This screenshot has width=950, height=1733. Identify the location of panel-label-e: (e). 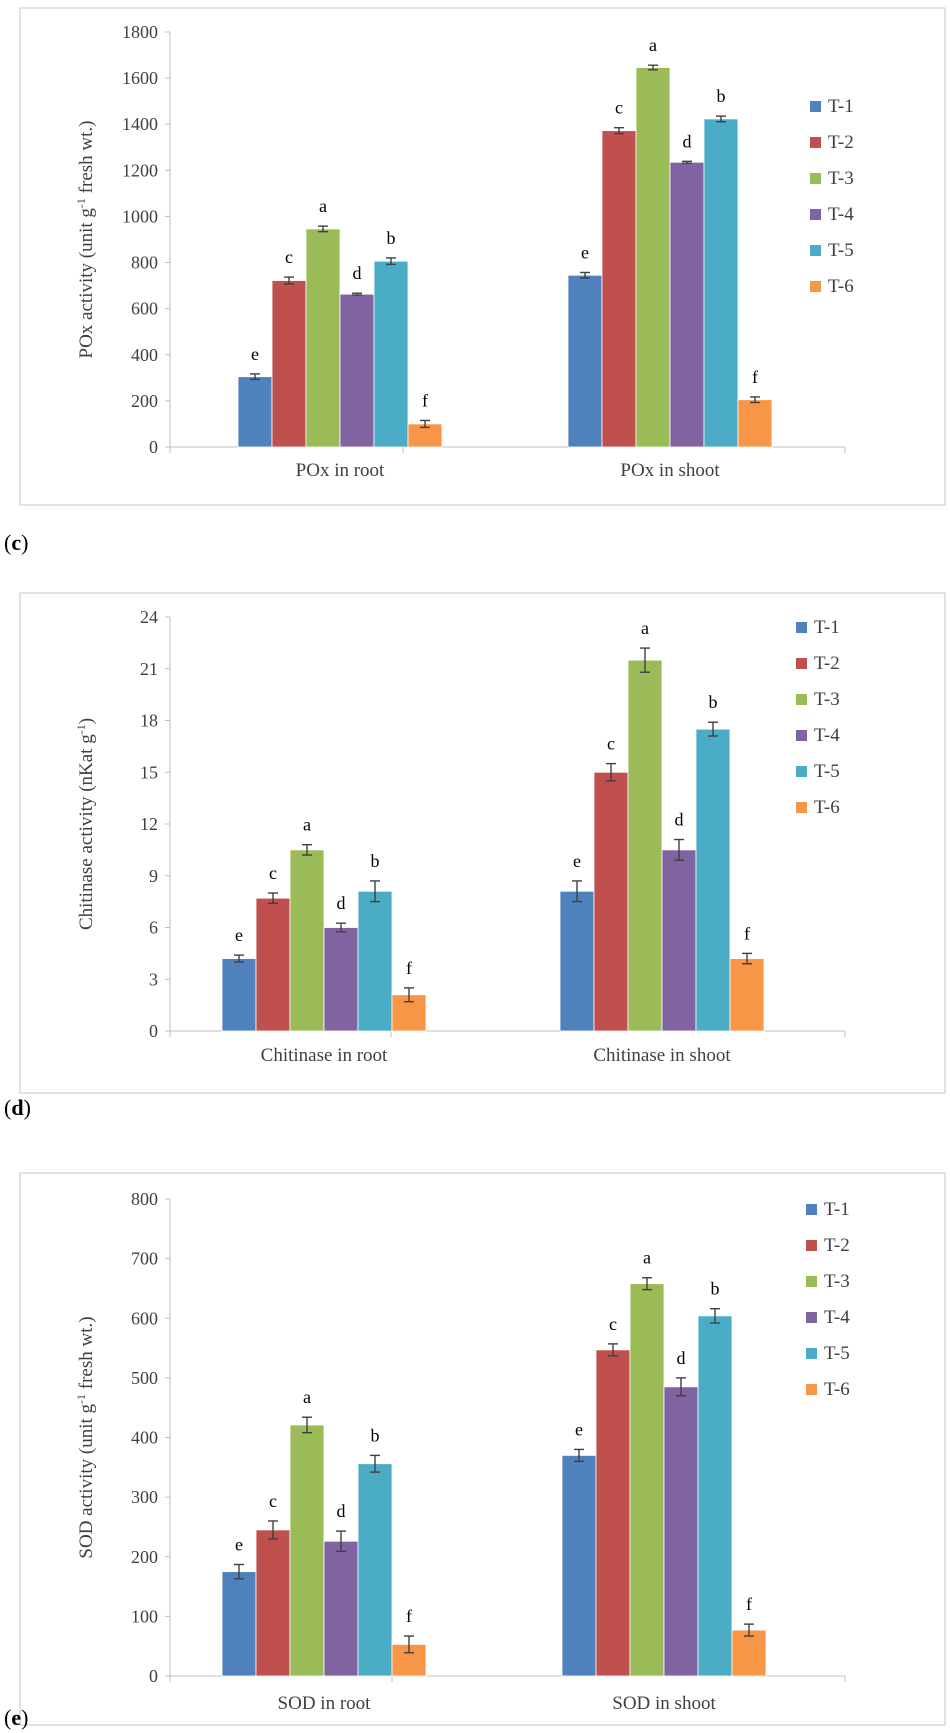
(16, 1718).